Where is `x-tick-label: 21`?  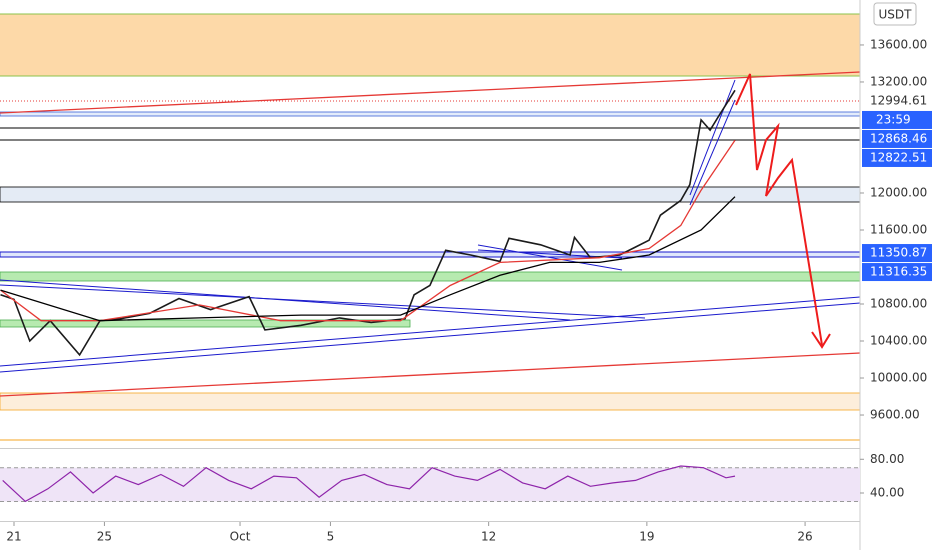
x-tick-label: 21 is located at coordinates (13, 537).